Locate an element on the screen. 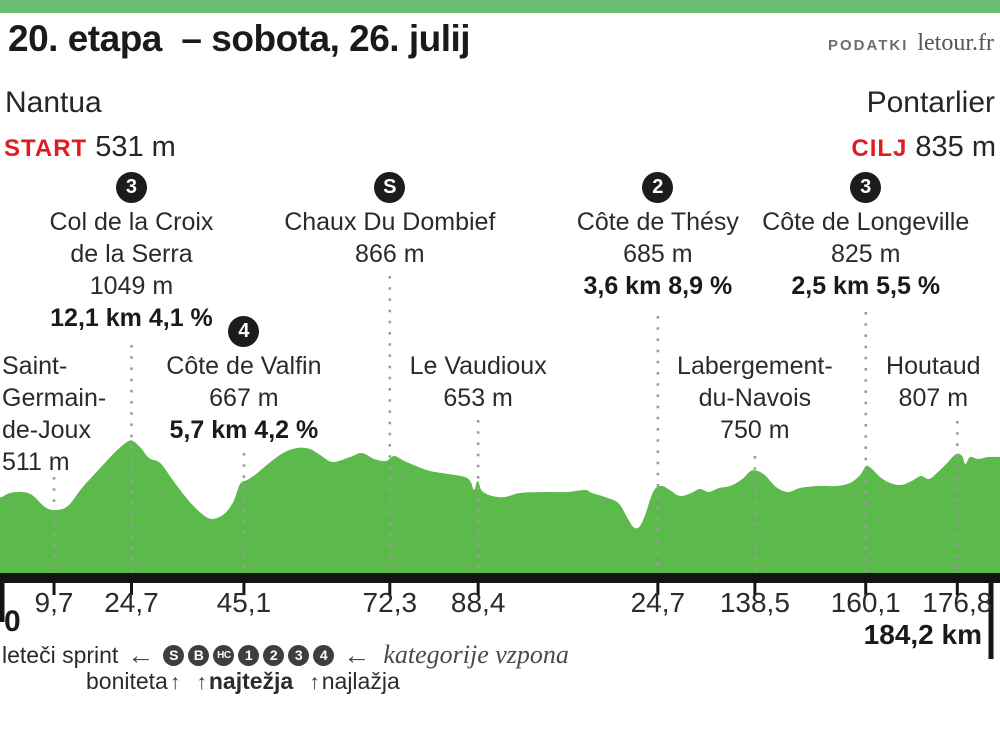  legend-category-badge: 1 is located at coordinates (249, 655).